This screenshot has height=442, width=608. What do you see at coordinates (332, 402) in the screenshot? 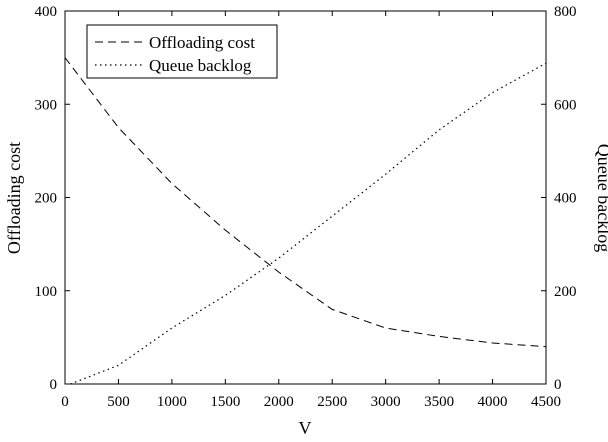
I see `x-tick-label: 2500` at bounding box center [332, 402].